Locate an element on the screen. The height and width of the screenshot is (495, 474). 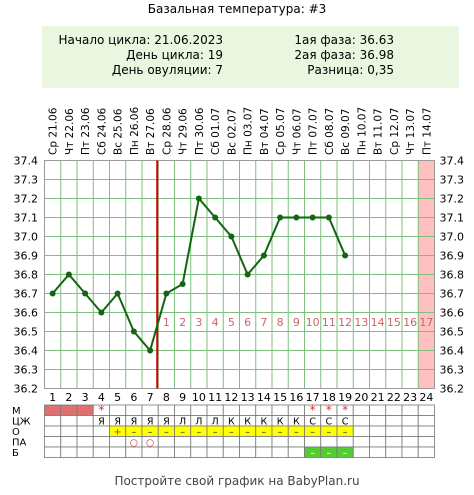
y-tick-label-right: 37.3 is located at coordinates (452, 180).